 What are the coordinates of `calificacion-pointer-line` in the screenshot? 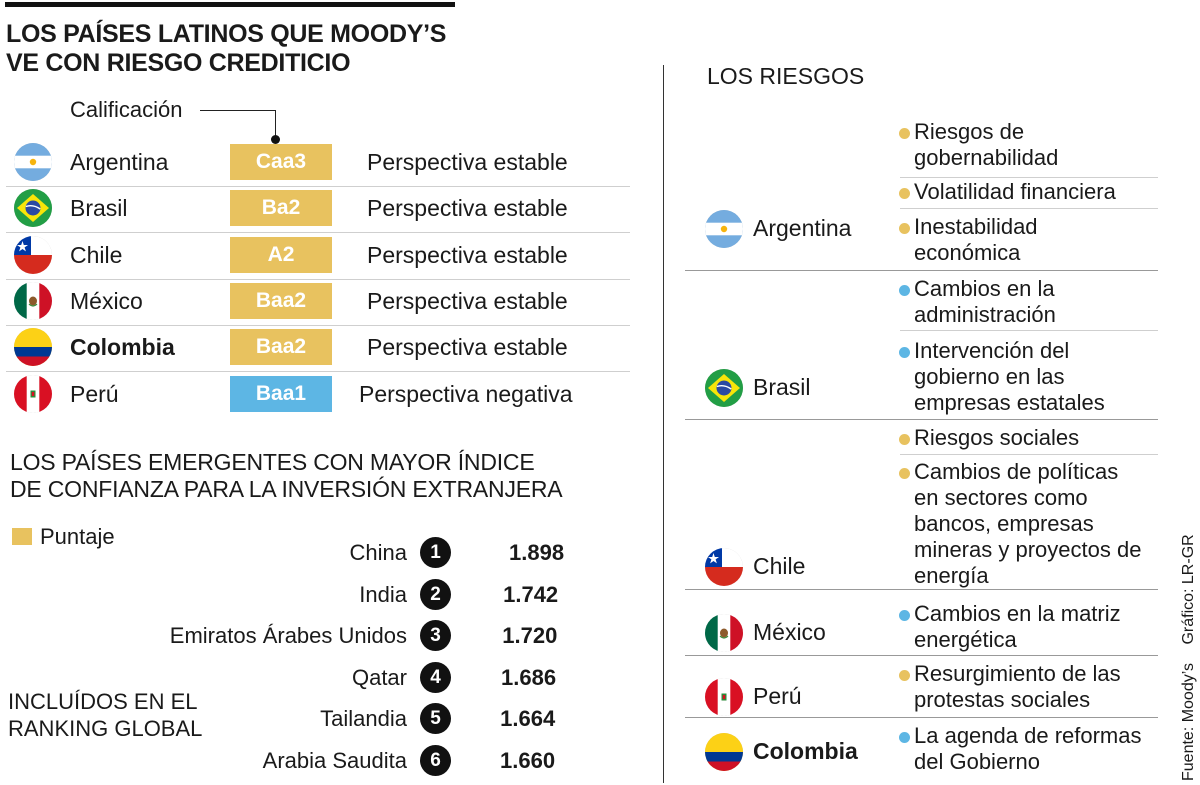 It's located at (238, 110).